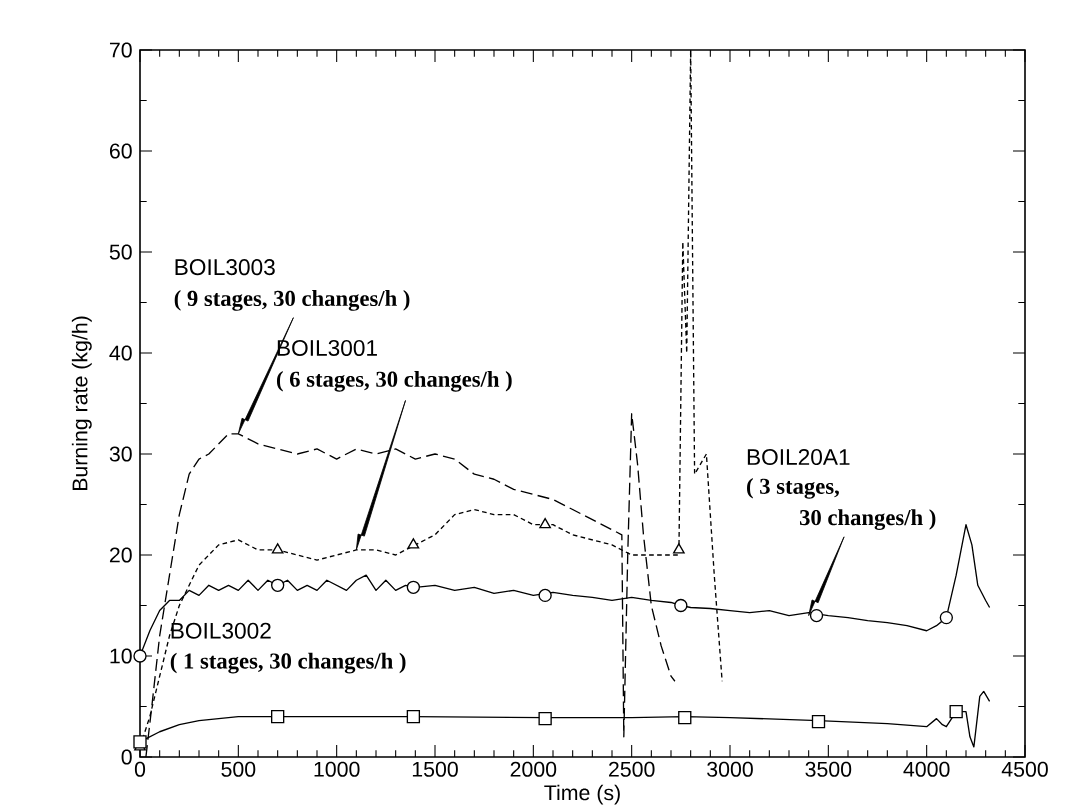  What do you see at coordinates (120, 555) in the screenshot?
I see `y-tick-label: 20` at bounding box center [120, 555].